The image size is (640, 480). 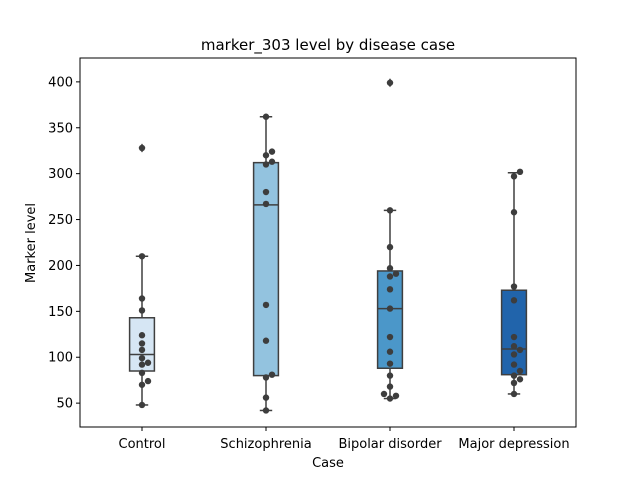 I want to click on y-tick-label: 100, so click(x=60, y=358).